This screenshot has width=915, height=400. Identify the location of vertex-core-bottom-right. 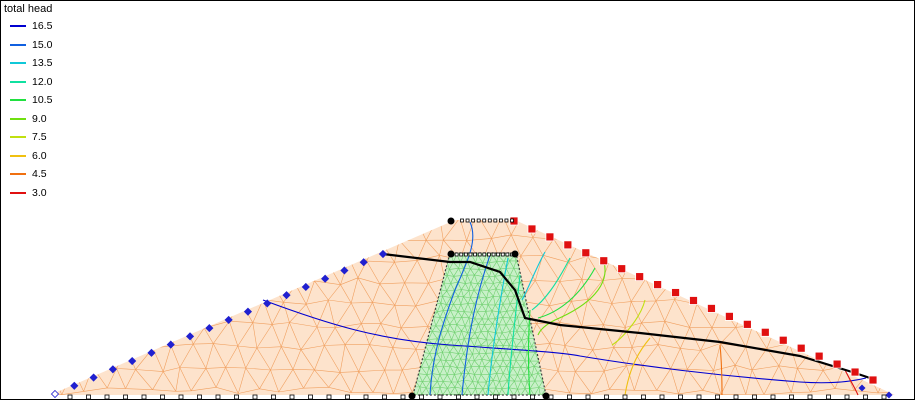
(546, 396).